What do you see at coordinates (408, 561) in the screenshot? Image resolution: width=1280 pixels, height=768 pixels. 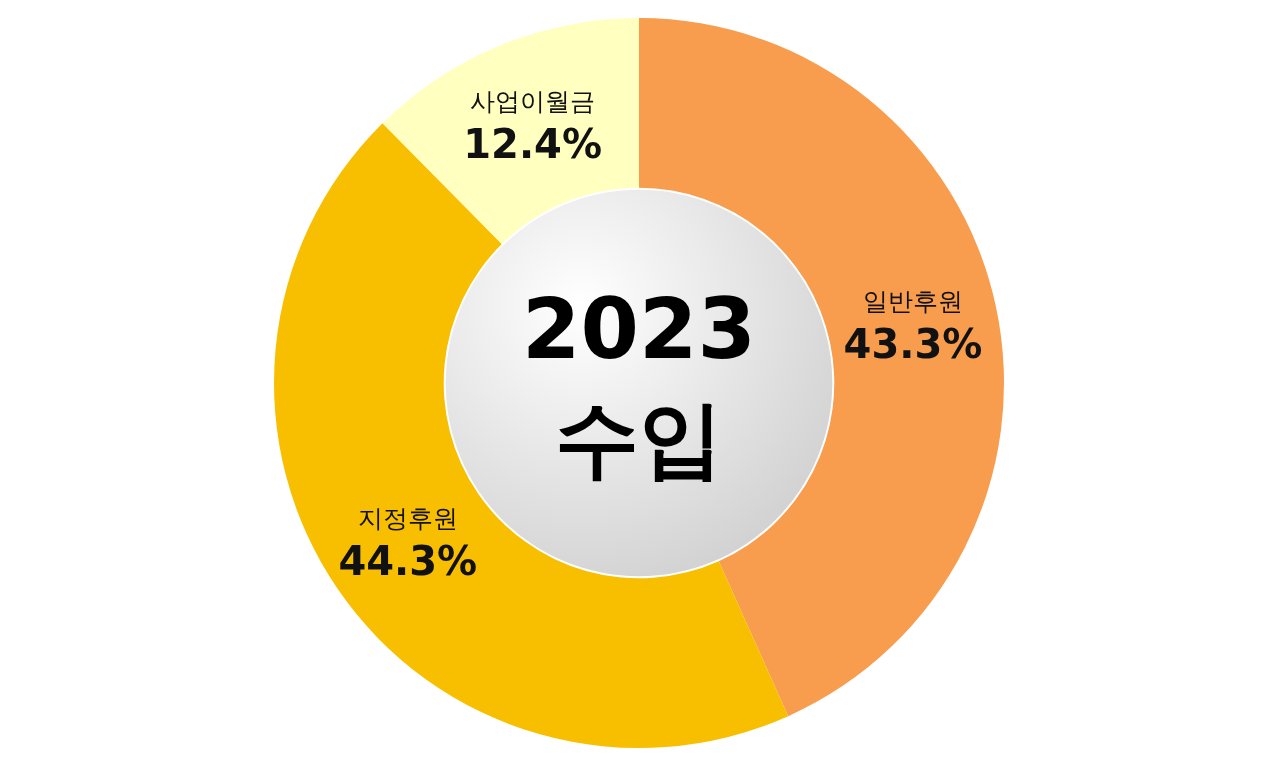 I see `data-label: 44.3%` at bounding box center [408, 561].